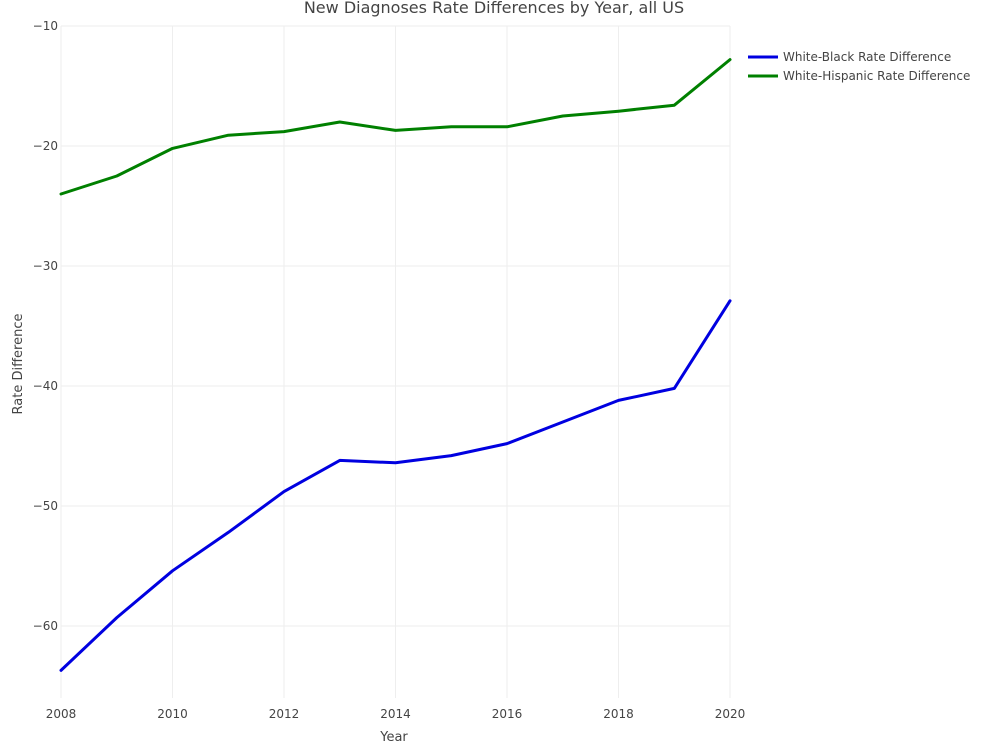 The width and height of the screenshot is (992, 748). I want to click on y-axis-title: Rate Difference, so click(18, 364).